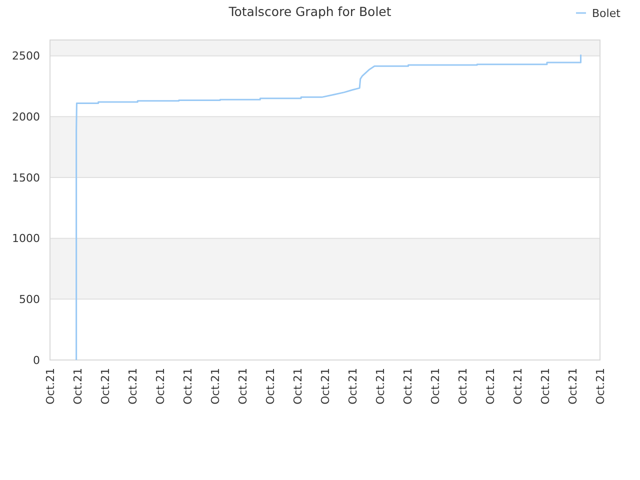 Image resolution: width=640 pixels, height=480 pixels. Describe the element at coordinates (36, 360) in the screenshot. I see `y-tick-label: 0` at that location.